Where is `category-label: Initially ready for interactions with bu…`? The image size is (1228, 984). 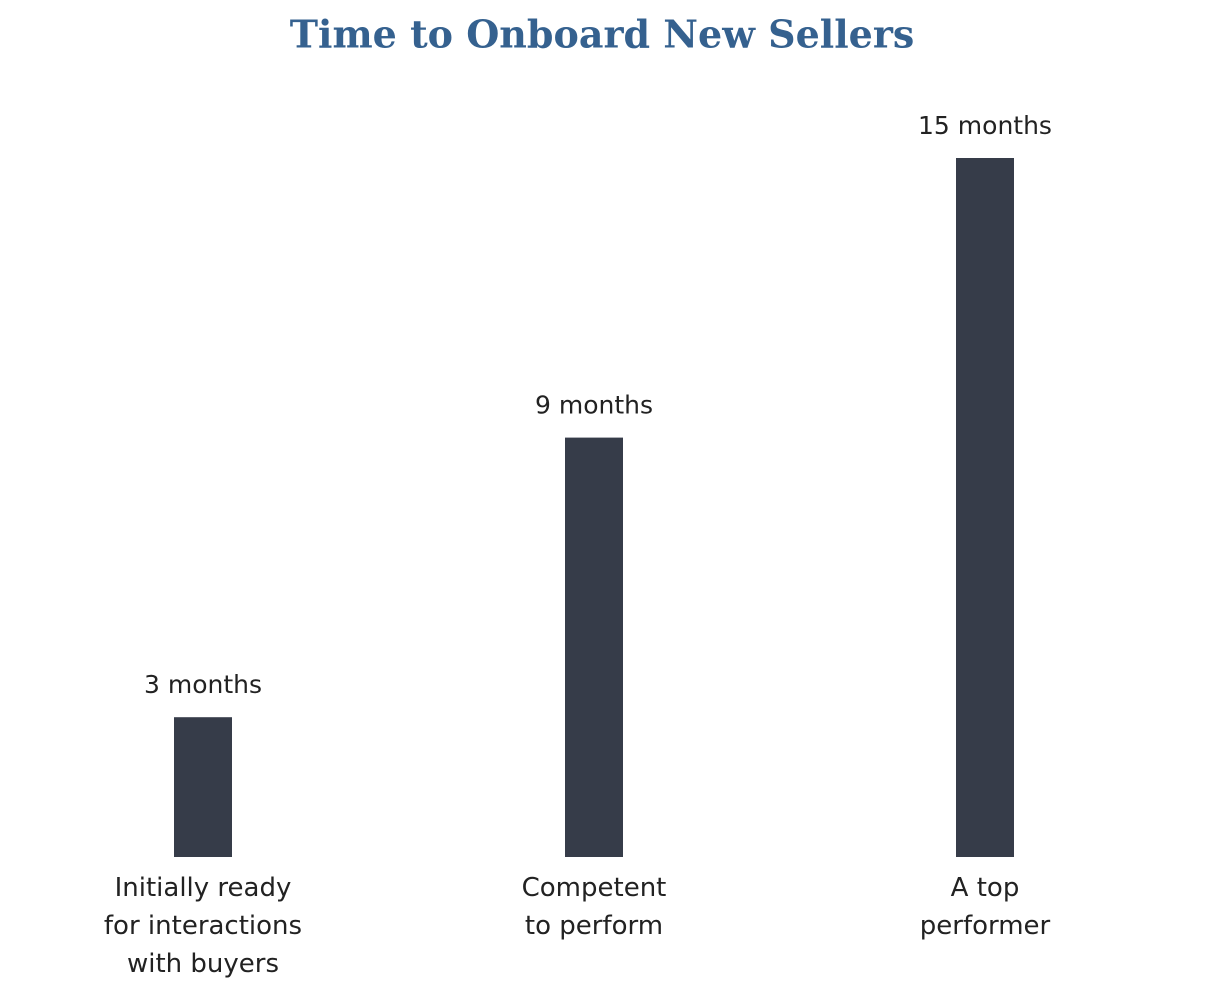
category-label: Initially ready for interactions with bu… is located at coordinates (203, 926).